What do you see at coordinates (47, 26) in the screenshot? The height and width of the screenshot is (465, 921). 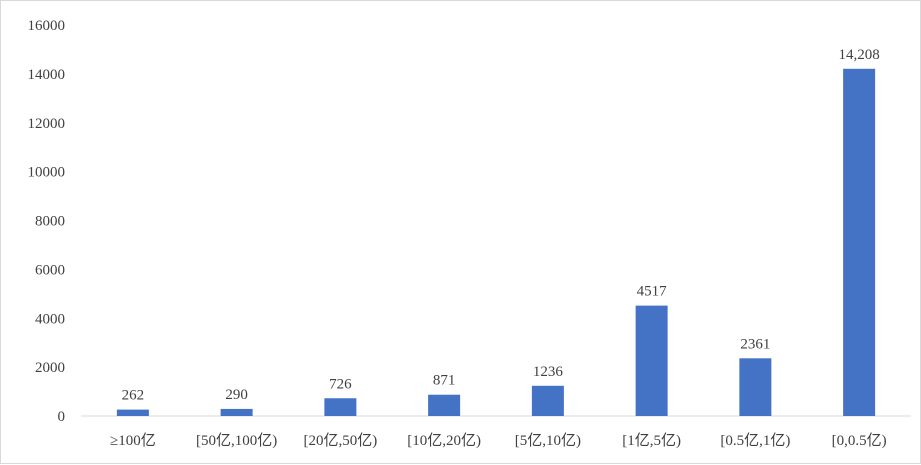 I see `y-tick-label: 16000` at bounding box center [47, 26].